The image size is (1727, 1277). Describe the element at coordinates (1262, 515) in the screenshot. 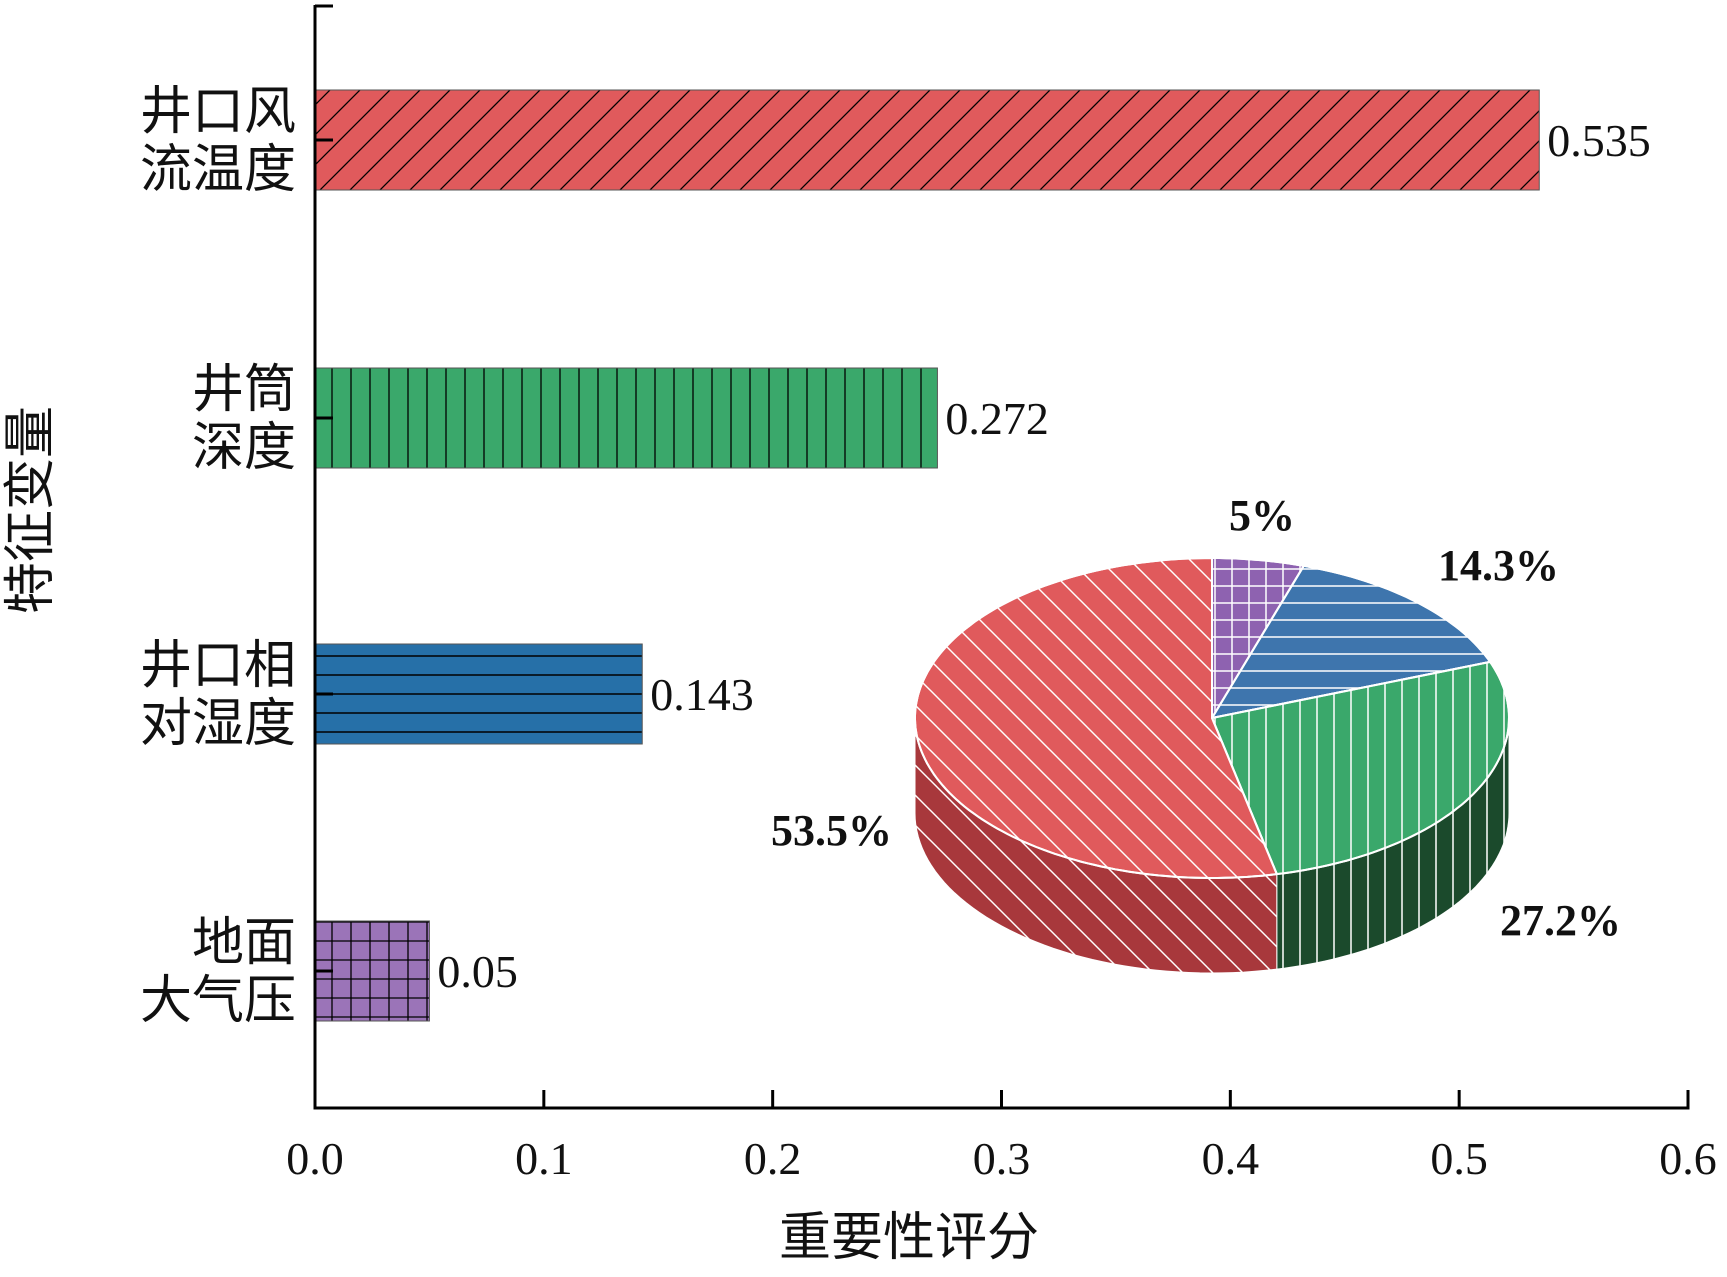

I see `pie-label: 5%` at that location.